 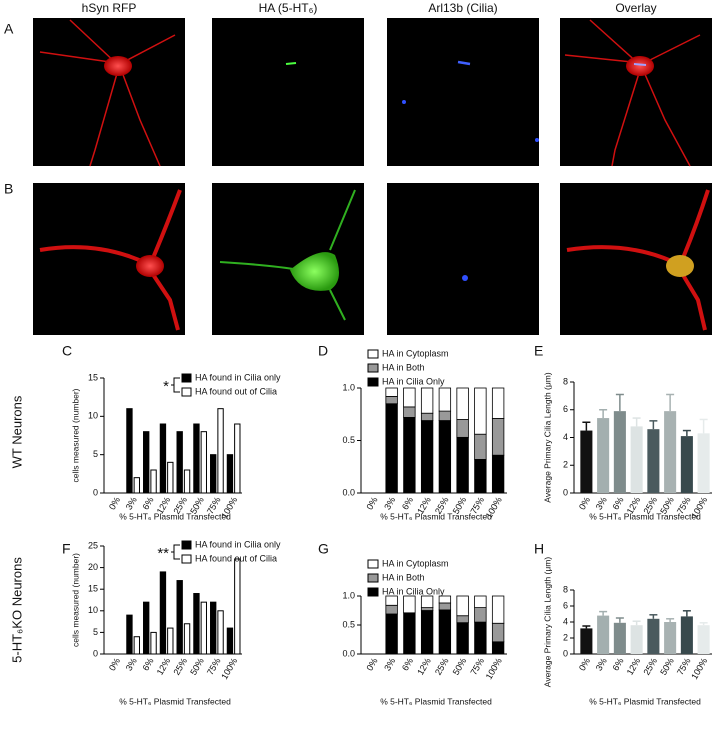 What do you see at coordinates (460, 666) in the screenshot?
I see `x-tick-label: 50%` at bounding box center [460, 666].